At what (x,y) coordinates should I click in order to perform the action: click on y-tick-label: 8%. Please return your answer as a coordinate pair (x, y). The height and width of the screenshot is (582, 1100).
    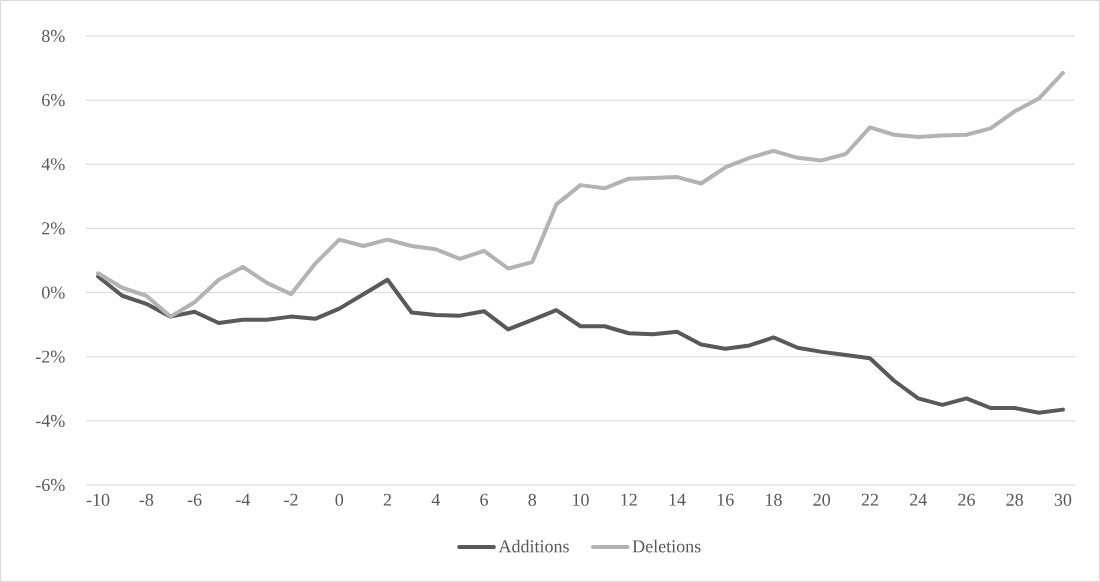
    Looking at the image, I should click on (53, 36).